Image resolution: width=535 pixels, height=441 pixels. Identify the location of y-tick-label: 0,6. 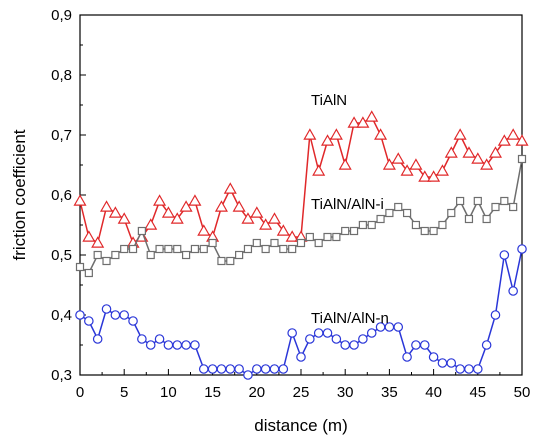
(61, 195).